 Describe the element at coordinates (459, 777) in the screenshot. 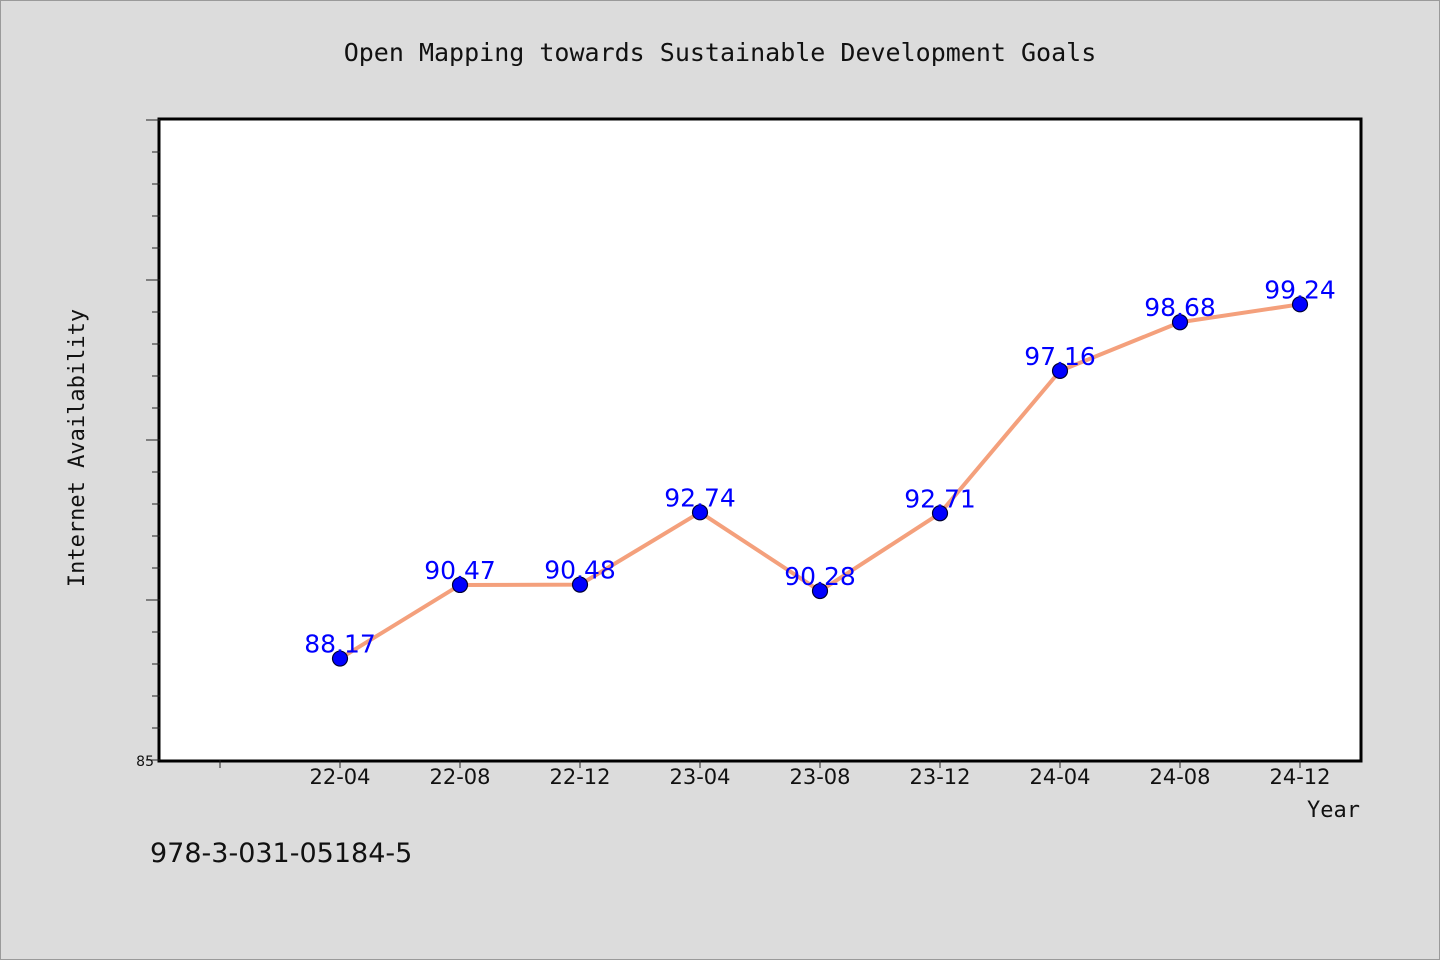

I see `x-tick-label-22-08: 22-08` at that location.